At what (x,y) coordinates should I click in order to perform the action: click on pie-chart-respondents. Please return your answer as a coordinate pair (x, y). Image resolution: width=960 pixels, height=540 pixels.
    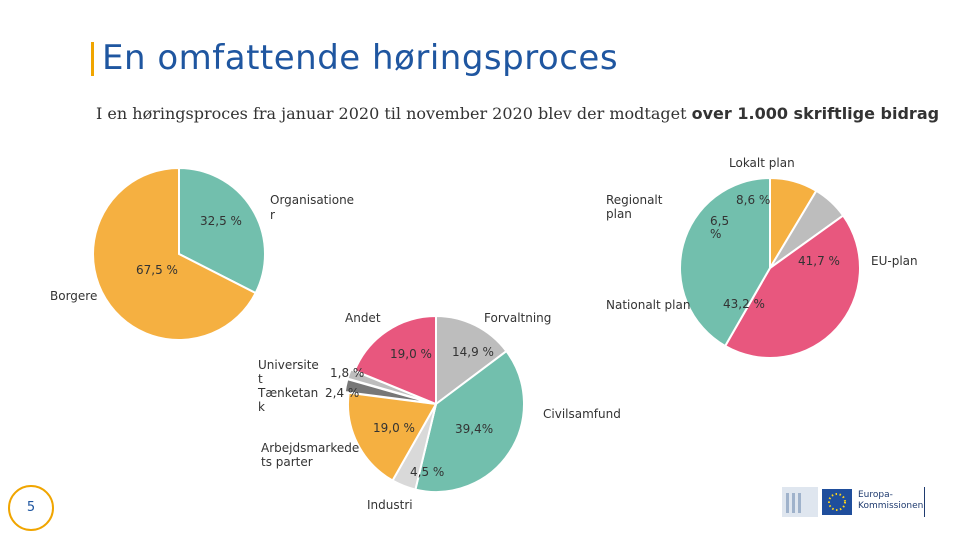
    Looking at the image, I should click on (179, 253).